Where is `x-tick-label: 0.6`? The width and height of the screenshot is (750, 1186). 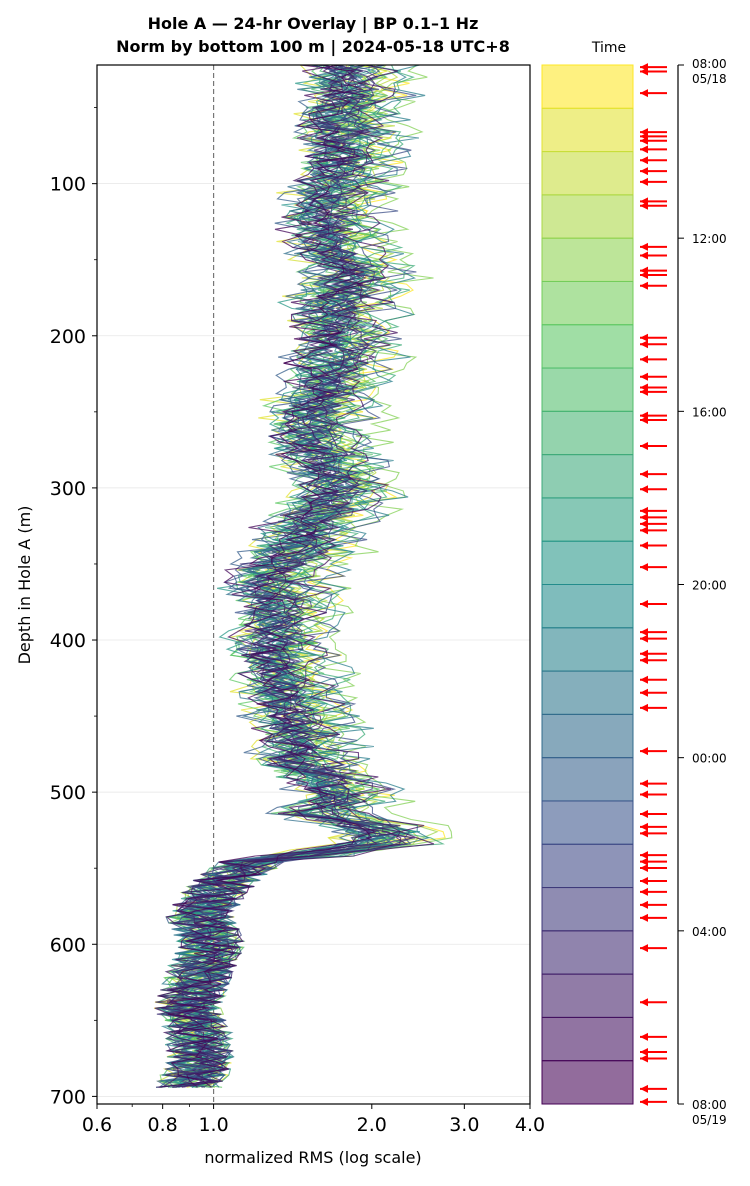
x-tick-label: 0.6 is located at coordinates (97, 1125).